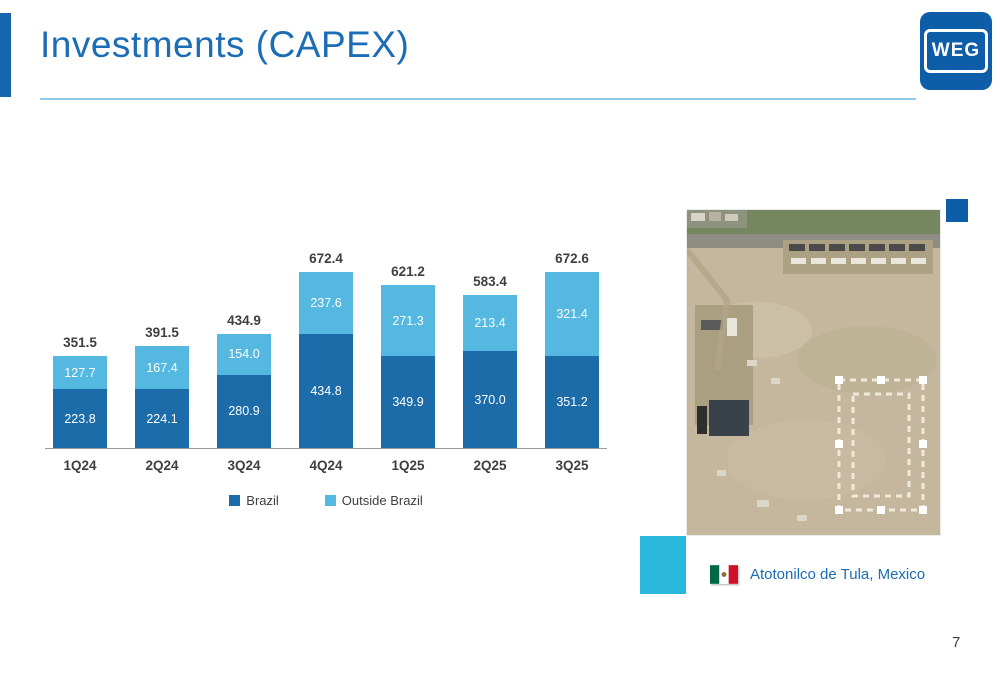  Describe the element at coordinates (244, 465) in the screenshot. I see `x-axis-label: 3Q24` at that location.